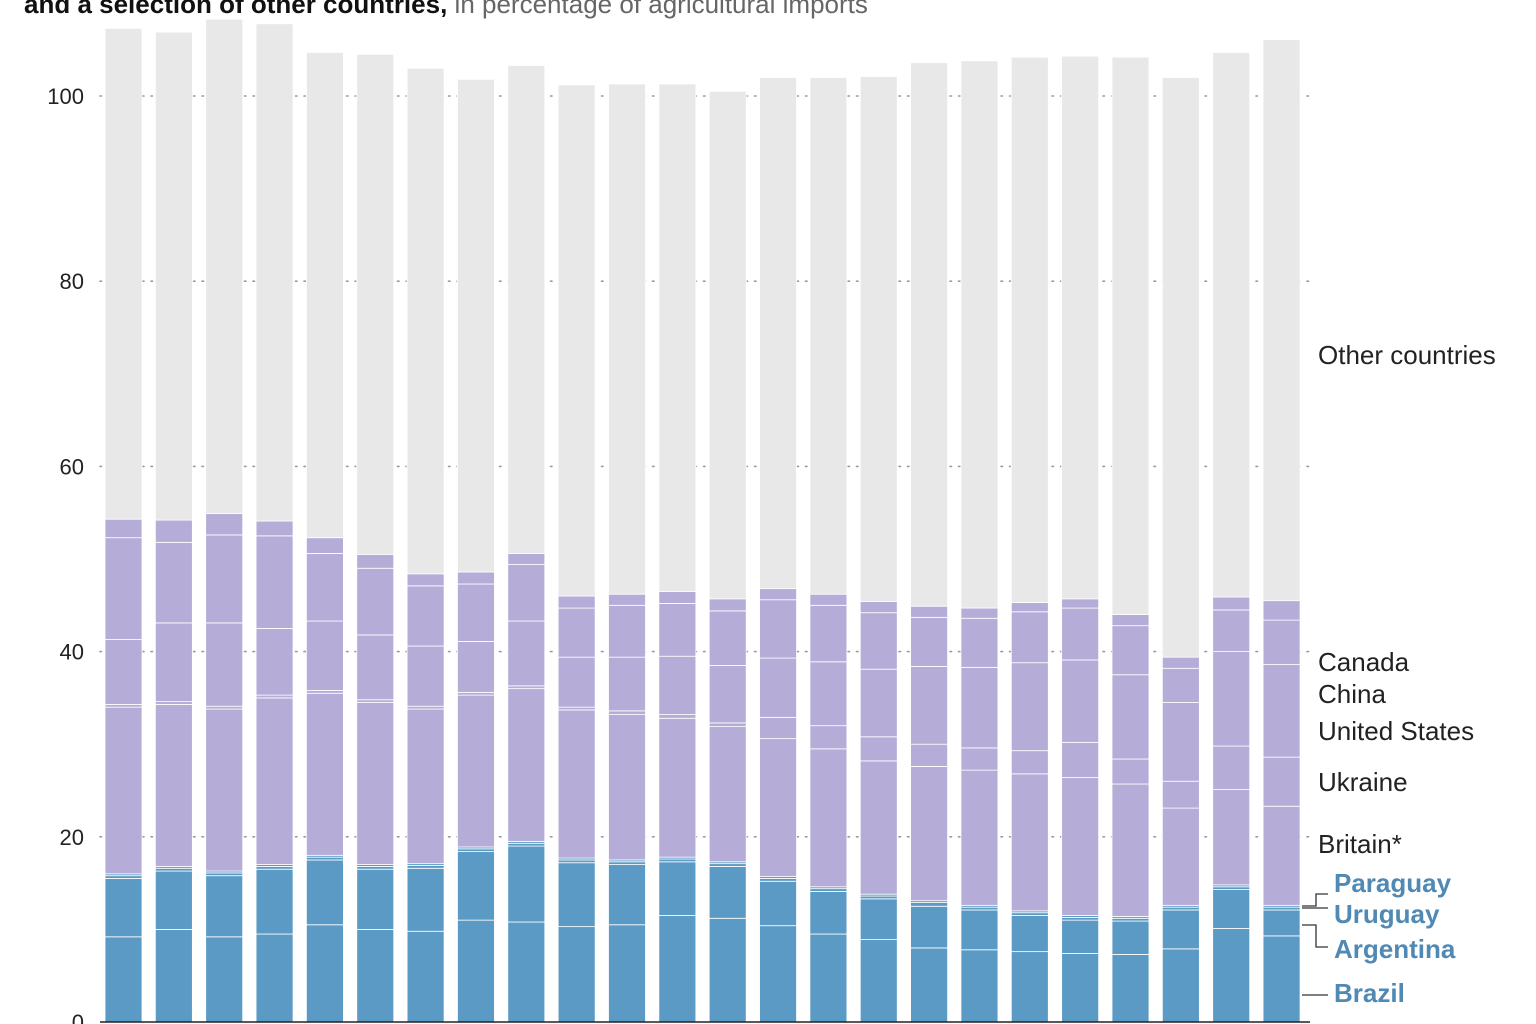 The image size is (1536, 1024). What do you see at coordinates (1281, 908) in the screenshot?
I see `bar-24-segment-uruguay` at bounding box center [1281, 908].